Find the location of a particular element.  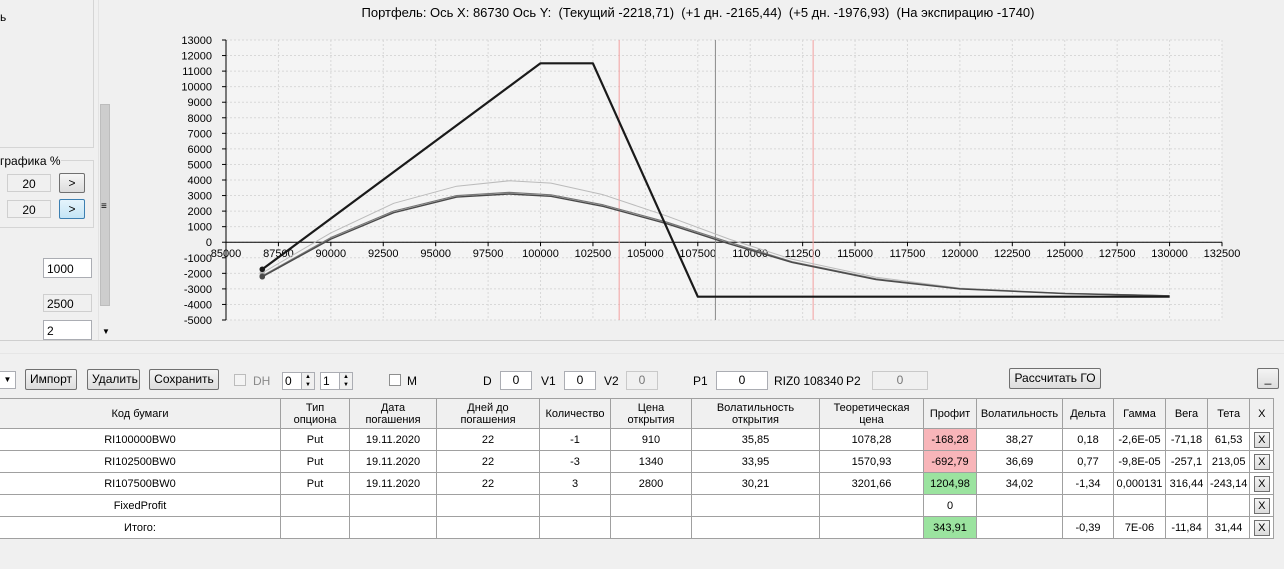

profit-cell: -168,28 is located at coordinates (950, 439).